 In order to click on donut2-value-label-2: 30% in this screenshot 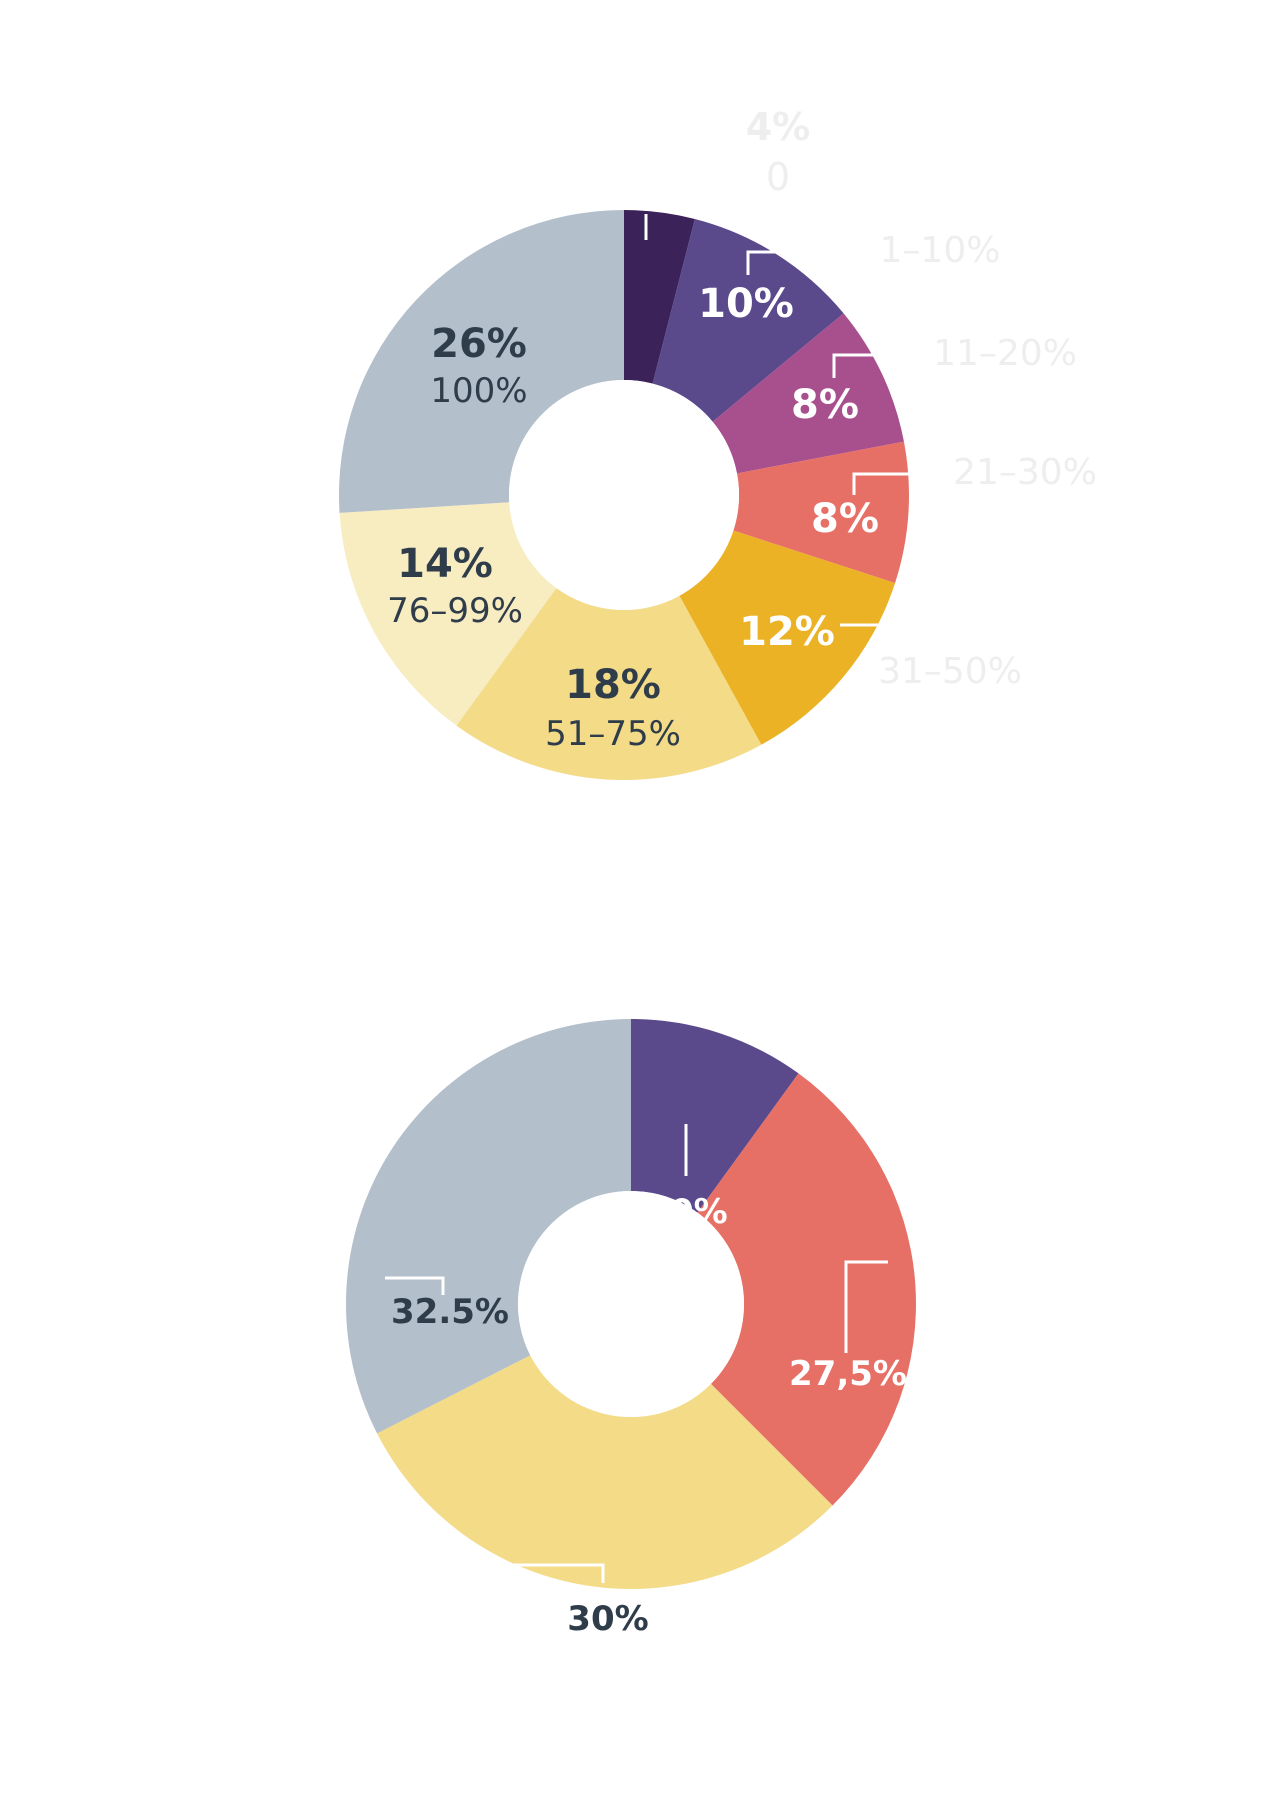, I will do `click(607, 1619)`.